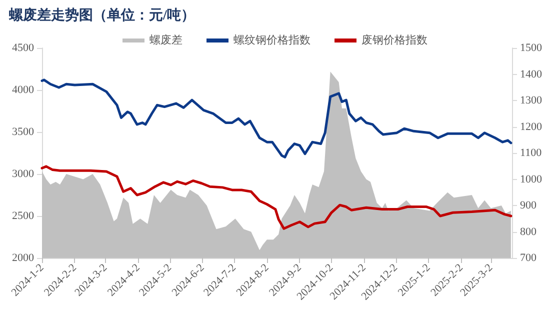 This screenshot has width=550, height=320. I want to click on y2-tick-label: 900, so click(528, 206).